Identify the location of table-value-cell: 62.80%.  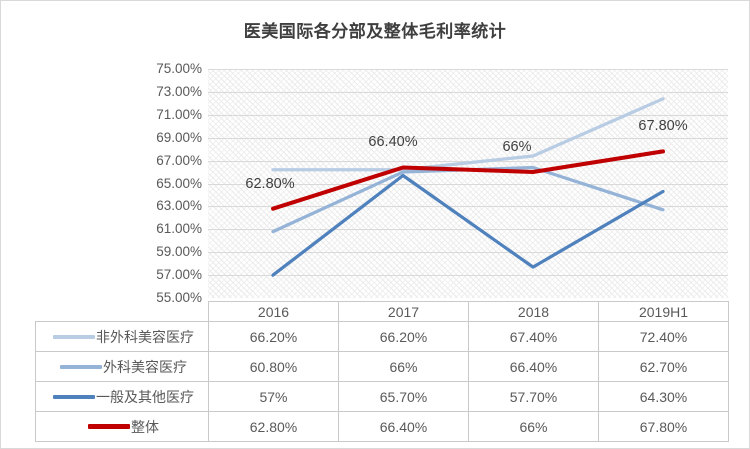
(273, 426).